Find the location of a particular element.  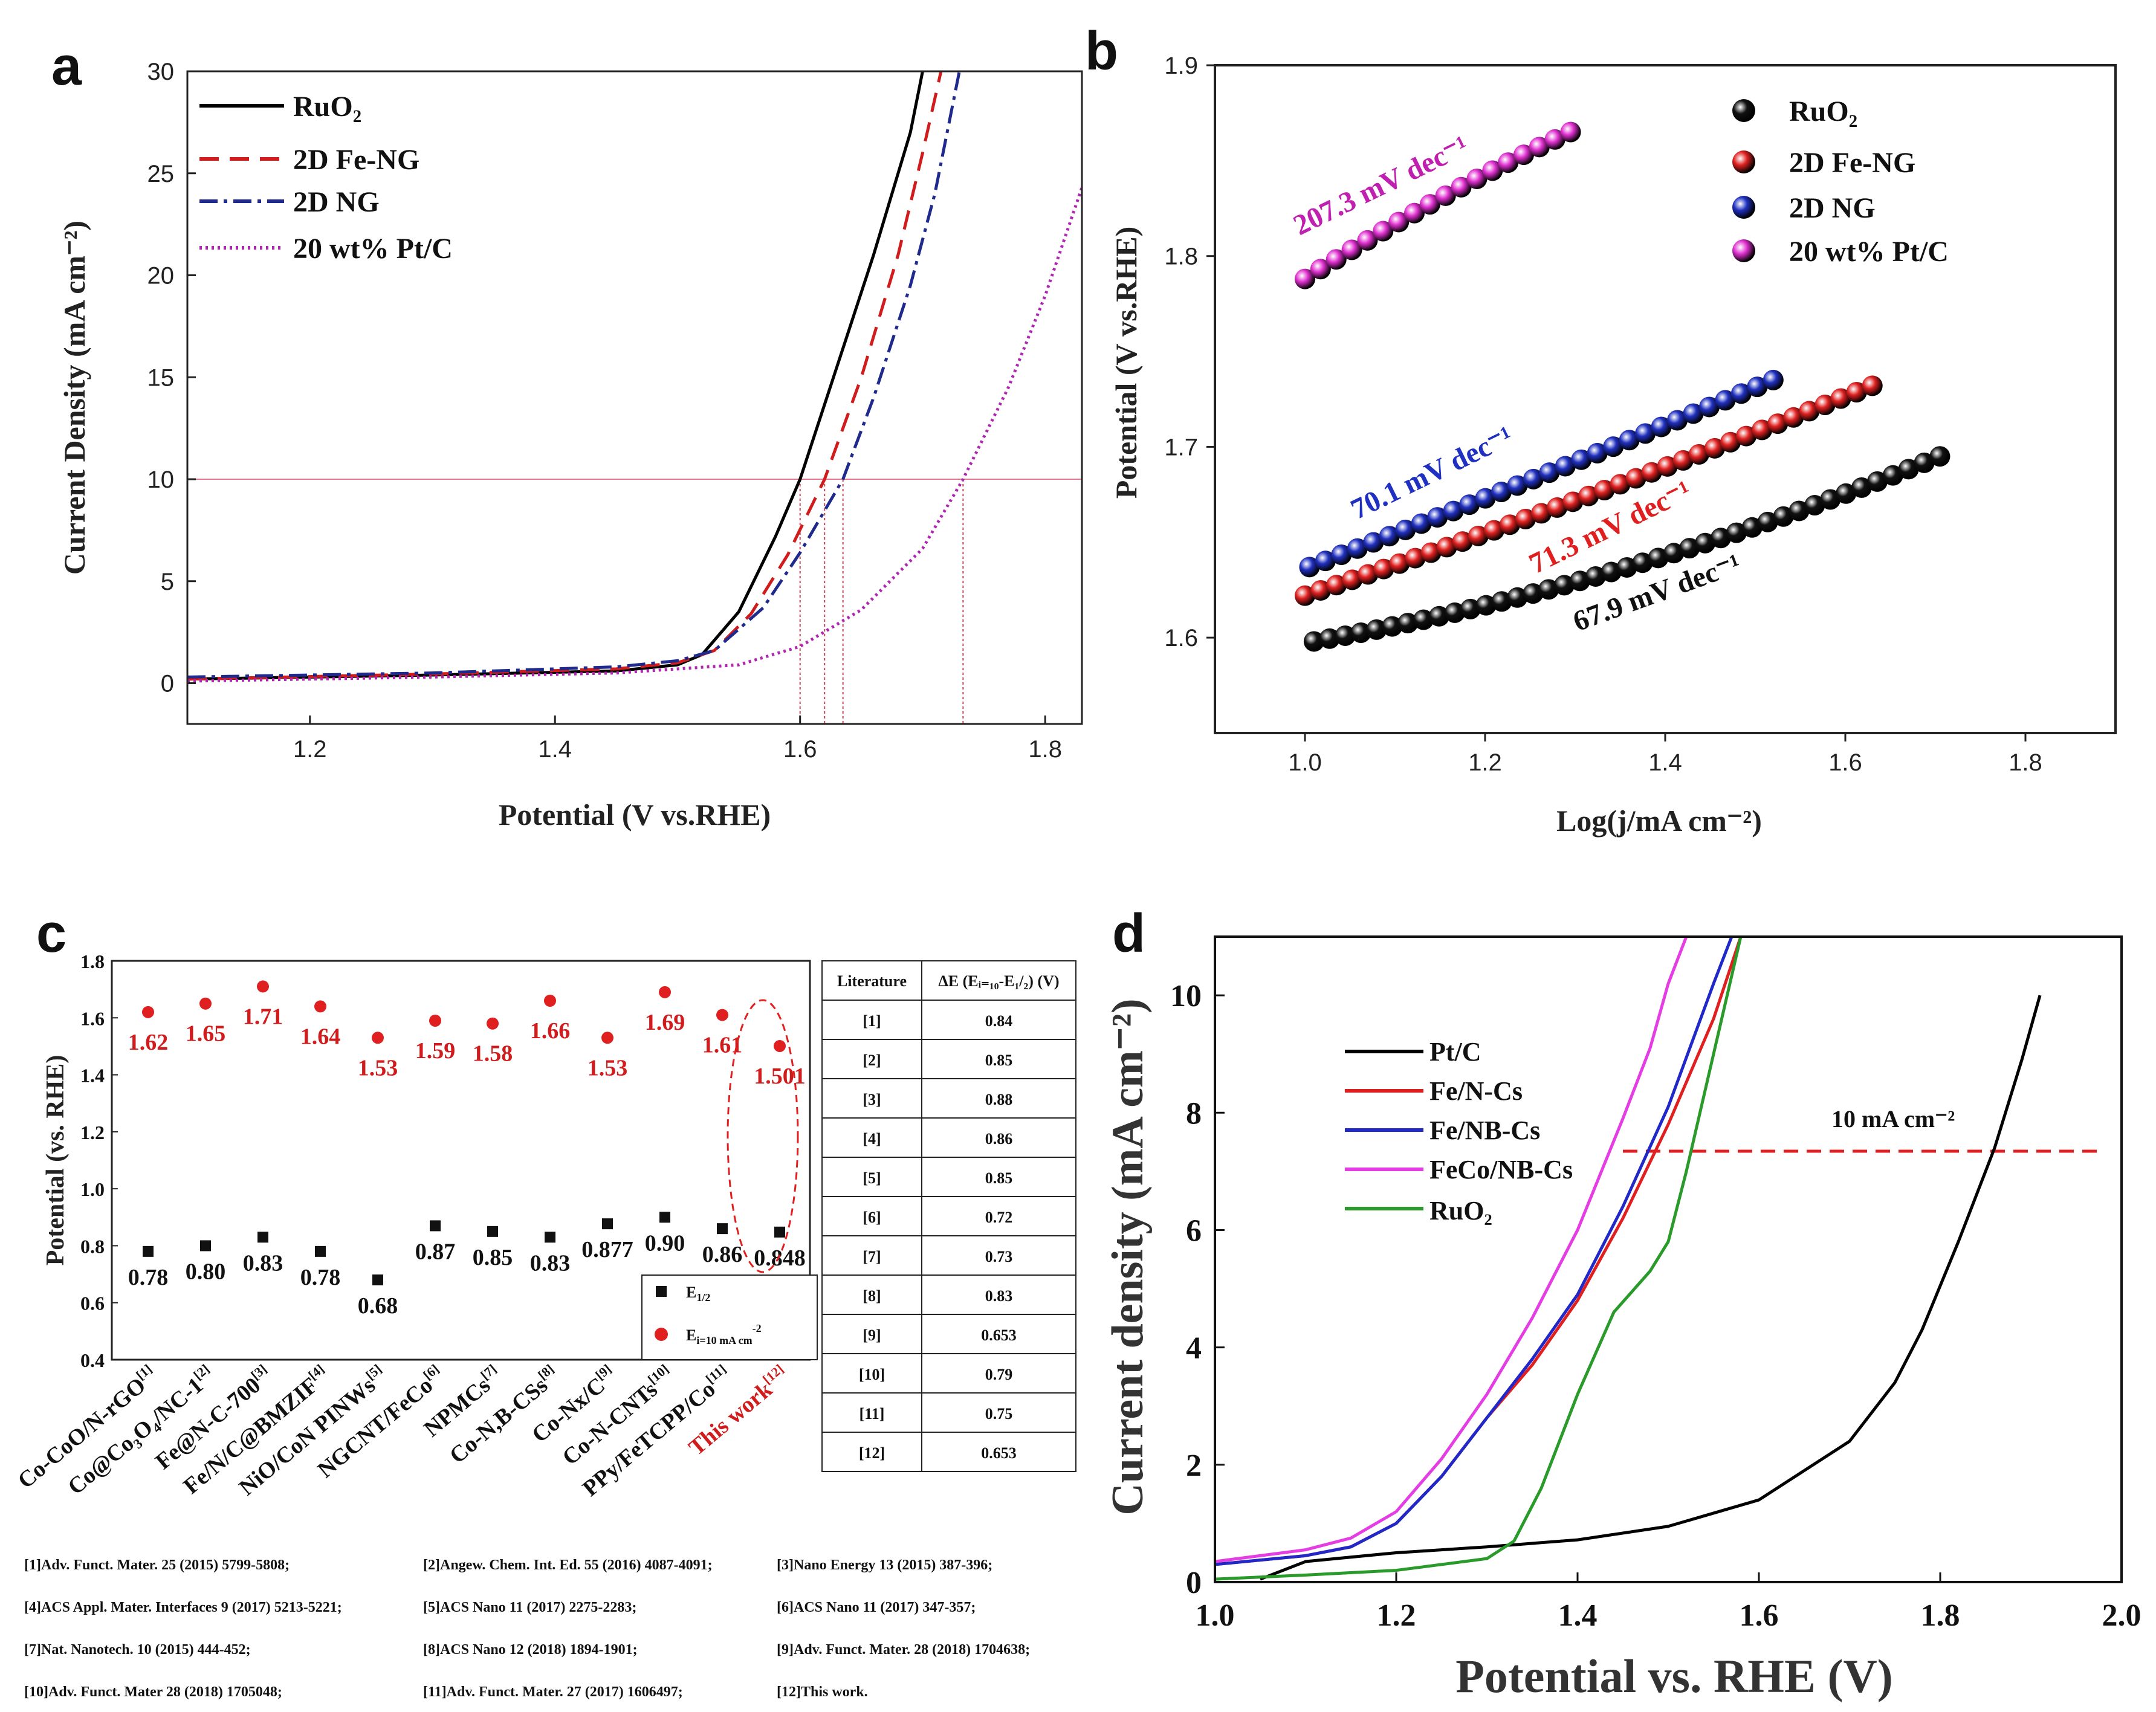

x-tick-label: 1.8 is located at coordinates (2026, 763).